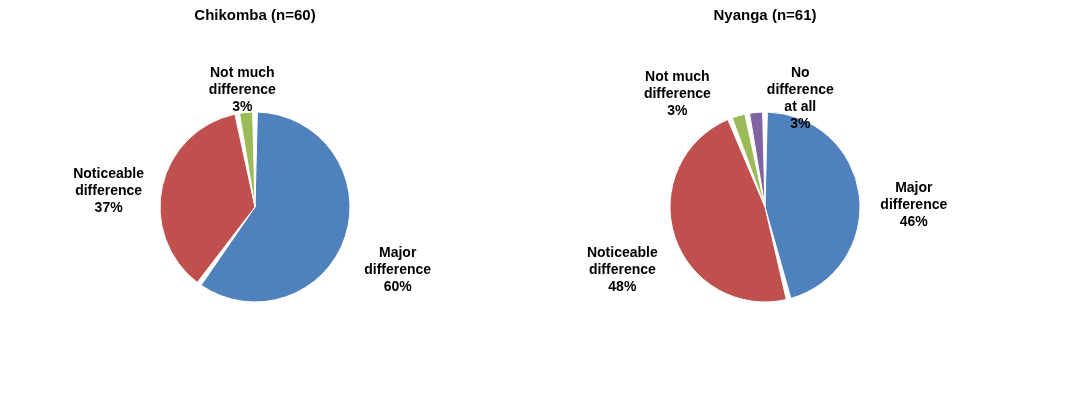 The height and width of the screenshot is (411, 1083). Describe the element at coordinates (765, 14) in the screenshot. I see `chart-title: Nyanga (n=61)` at that location.